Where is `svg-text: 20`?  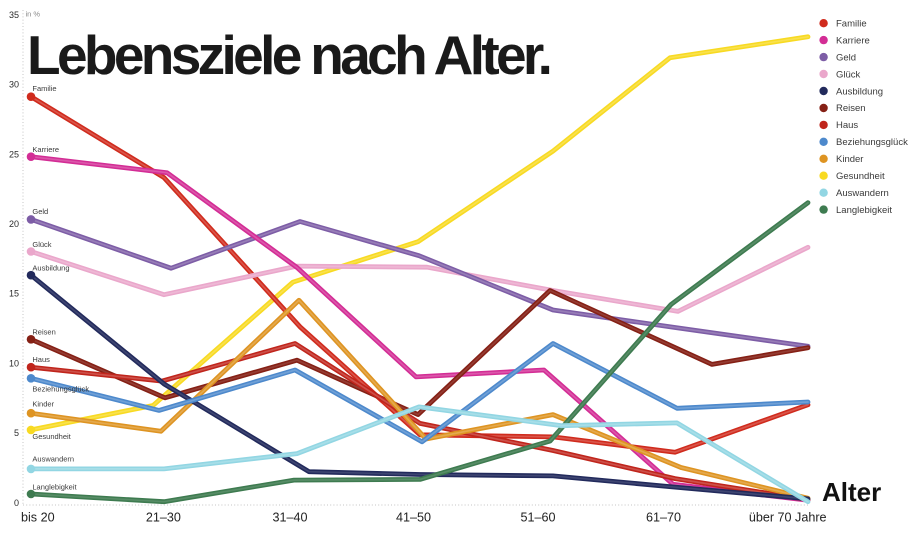
svg-text: 20 is located at coordinates (14, 224).